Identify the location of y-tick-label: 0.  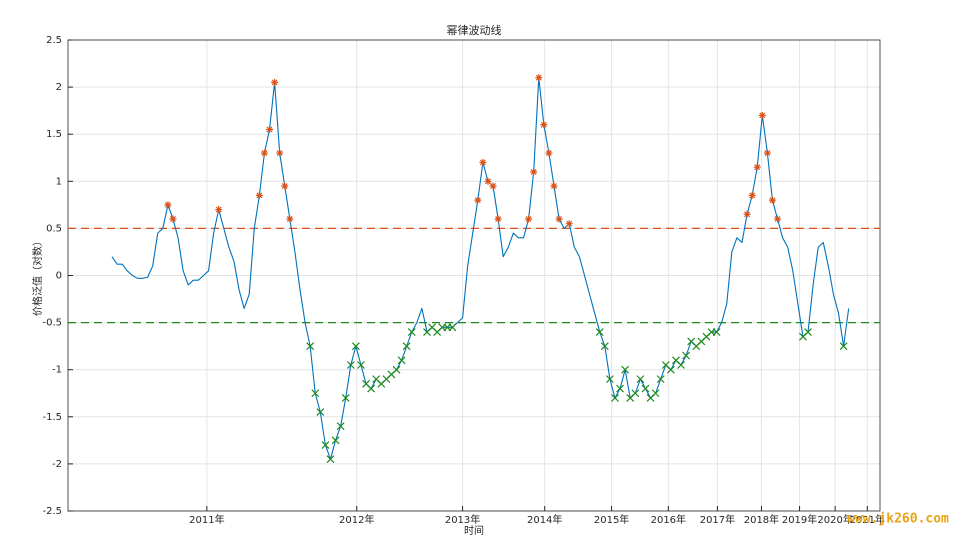
(59, 276).